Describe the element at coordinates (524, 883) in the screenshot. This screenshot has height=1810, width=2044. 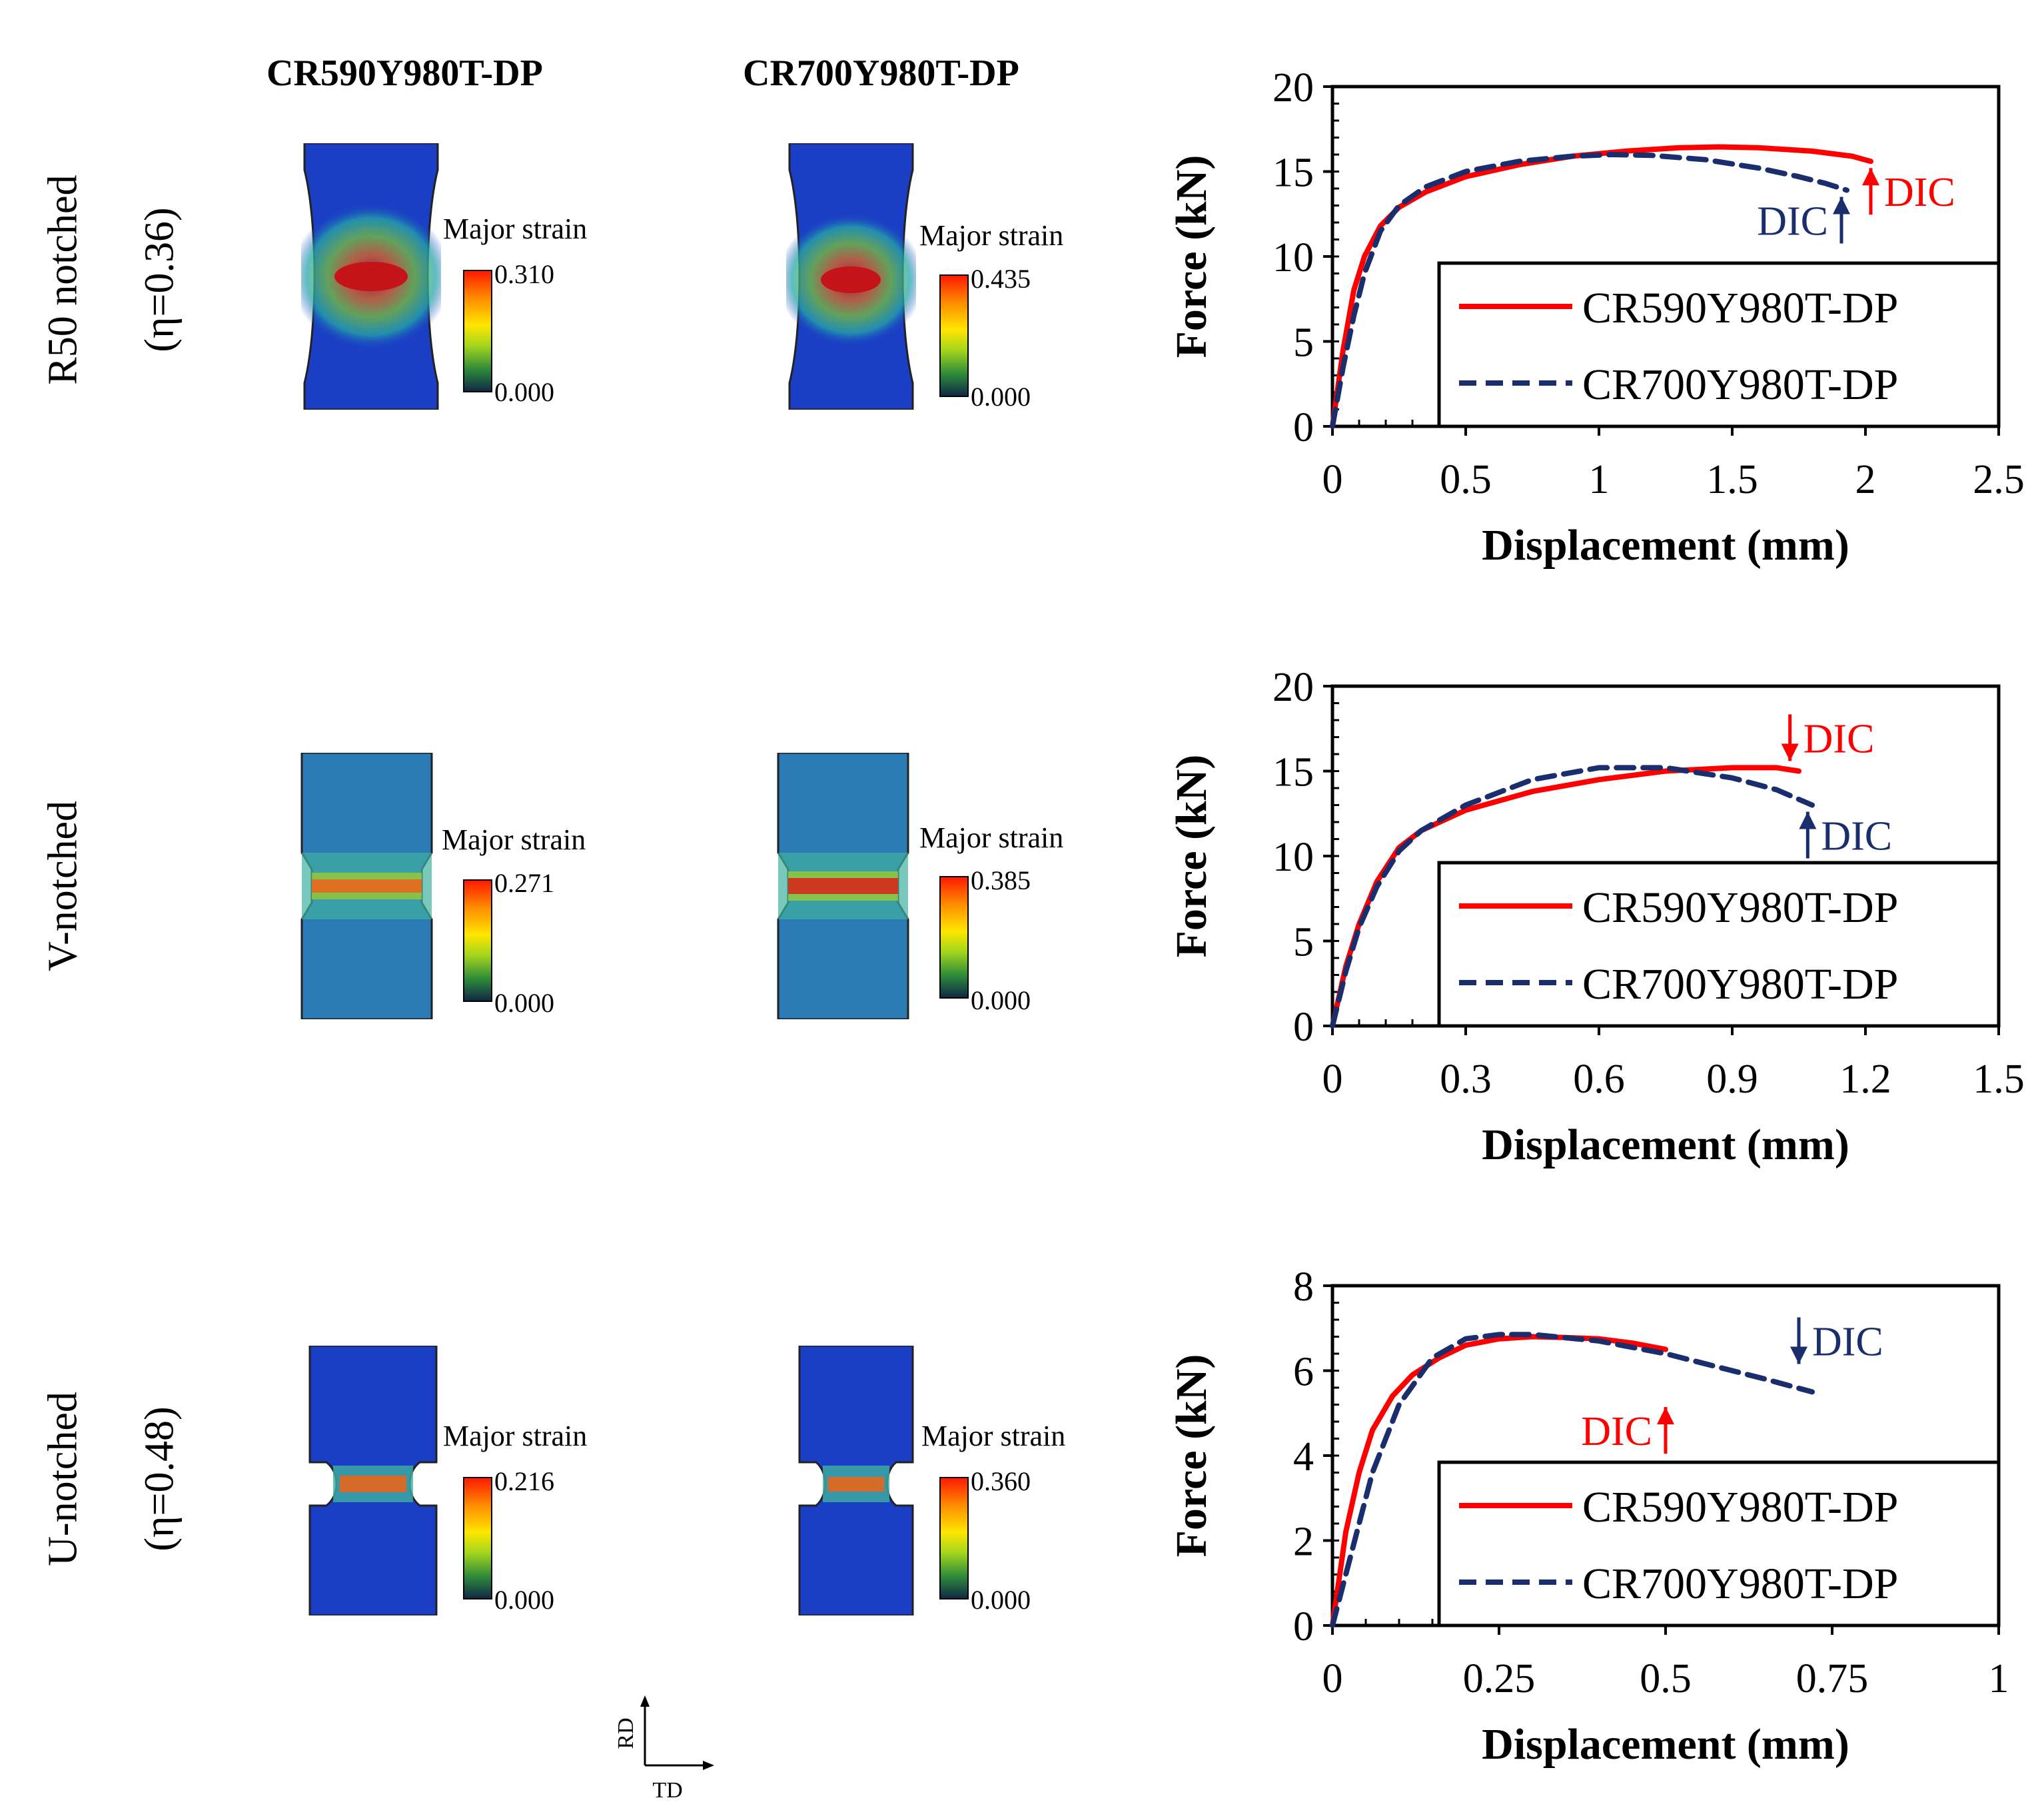
I see `colorbar-max: 0.271` at that location.